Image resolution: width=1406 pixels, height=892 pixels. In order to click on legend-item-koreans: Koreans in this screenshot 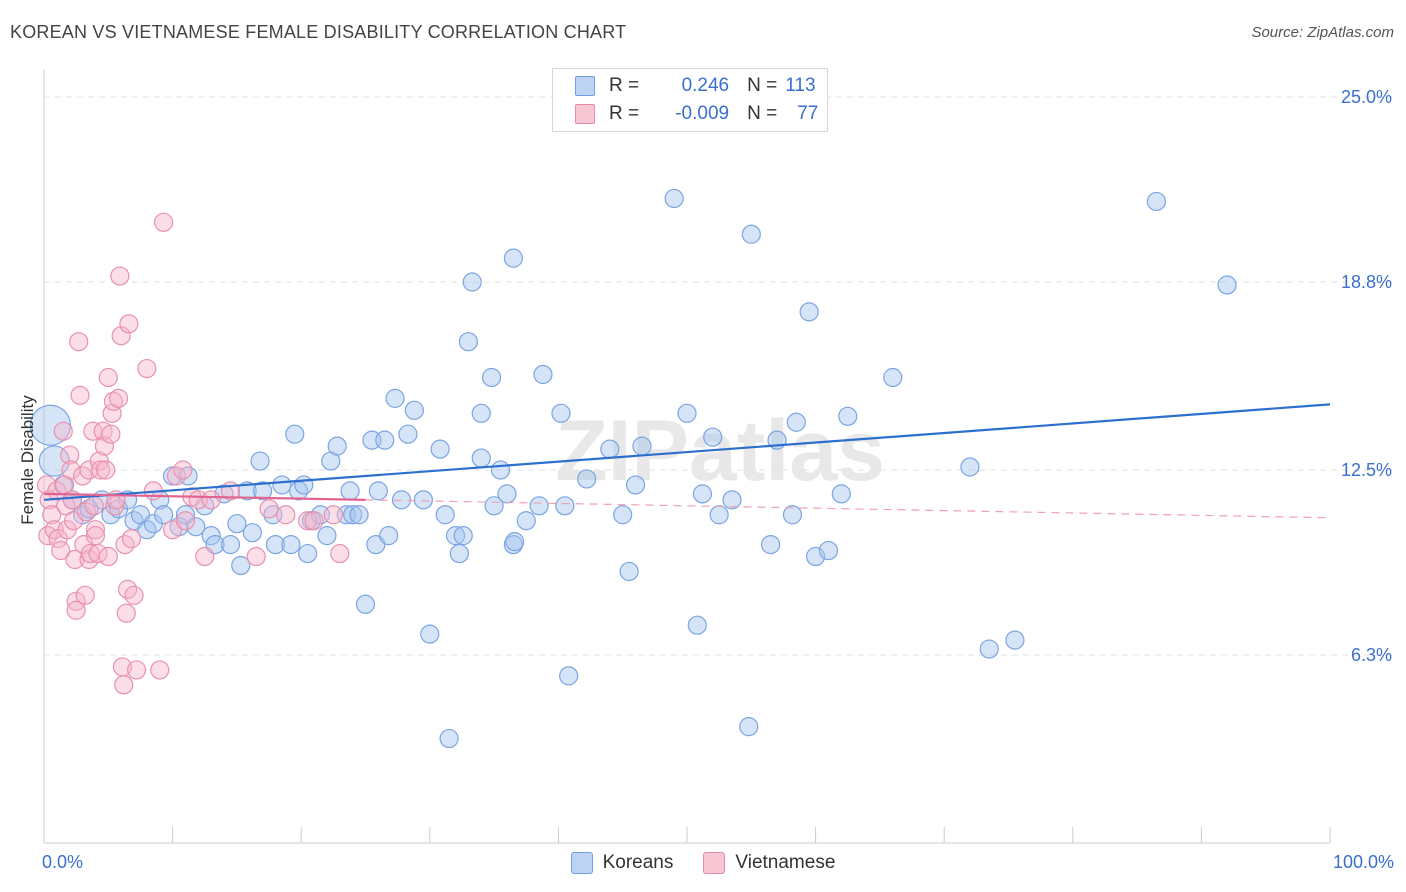, I will do `click(622, 863)`.